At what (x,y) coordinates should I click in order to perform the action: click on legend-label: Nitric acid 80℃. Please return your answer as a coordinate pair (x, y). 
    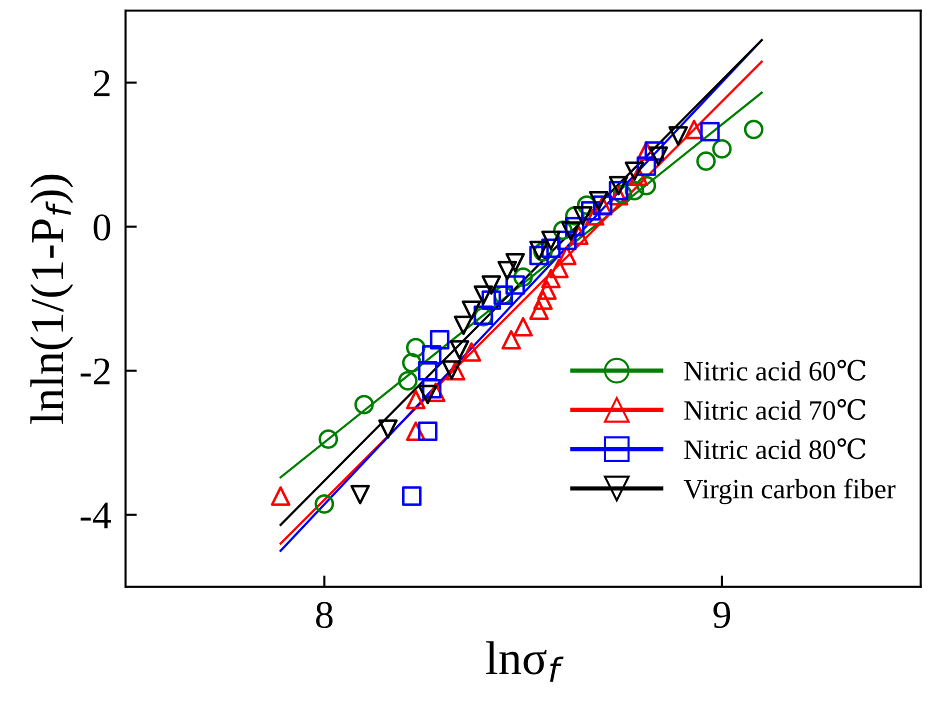
    Looking at the image, I should click on (775, 449).